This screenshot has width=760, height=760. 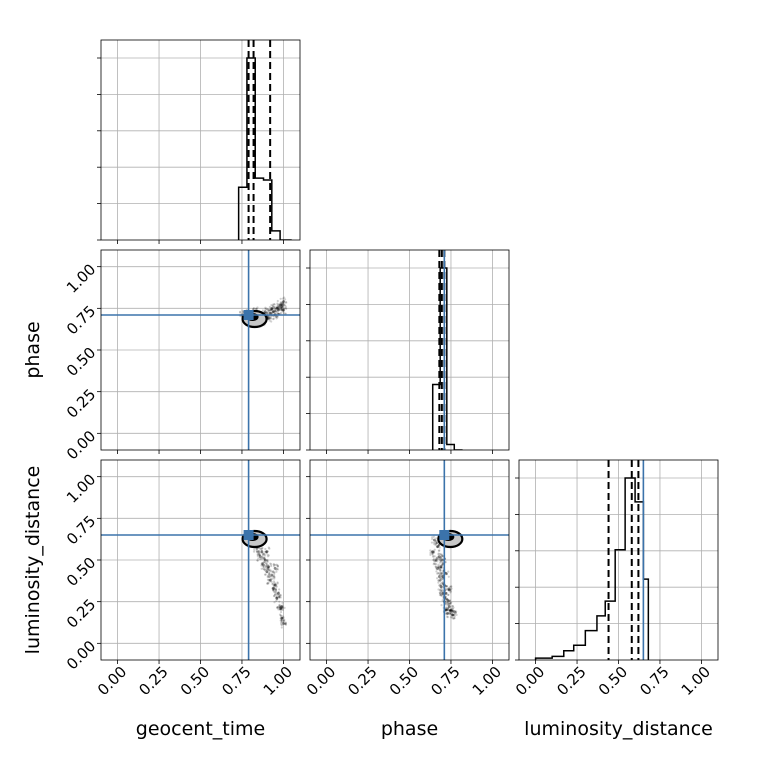 What do you see at coordinates (696, 681) in the screenshot?
I see `x-tick-label: 1.00` at bounding box center [696, 681].